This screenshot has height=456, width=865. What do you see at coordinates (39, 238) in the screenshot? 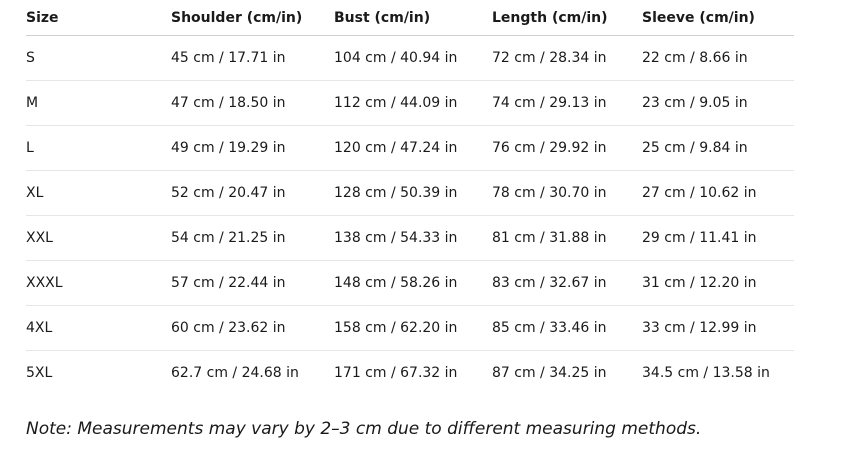
I see `size-cell: XXL` at bounding box center [39, 238].